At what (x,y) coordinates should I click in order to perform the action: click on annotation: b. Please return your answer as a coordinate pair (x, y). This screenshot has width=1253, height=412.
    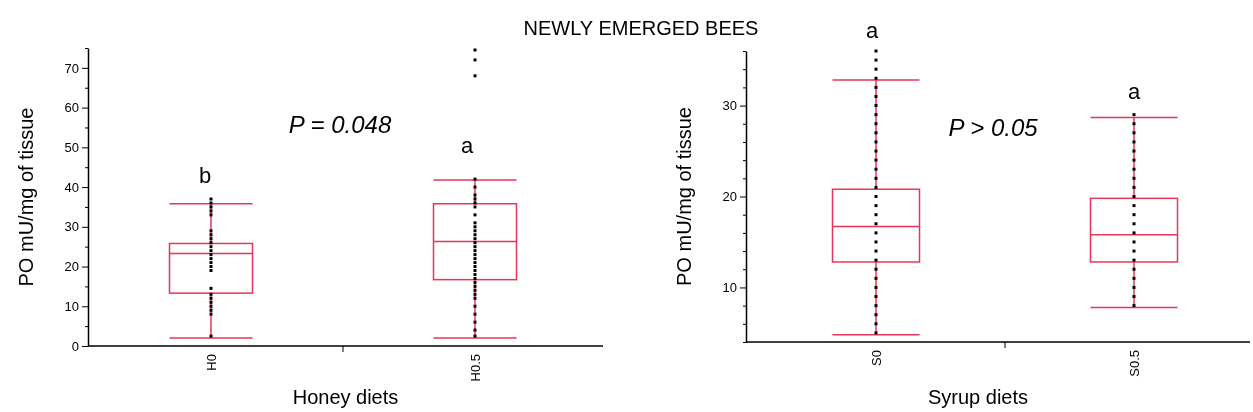
    Looking at the image, I should click on (205, 175).